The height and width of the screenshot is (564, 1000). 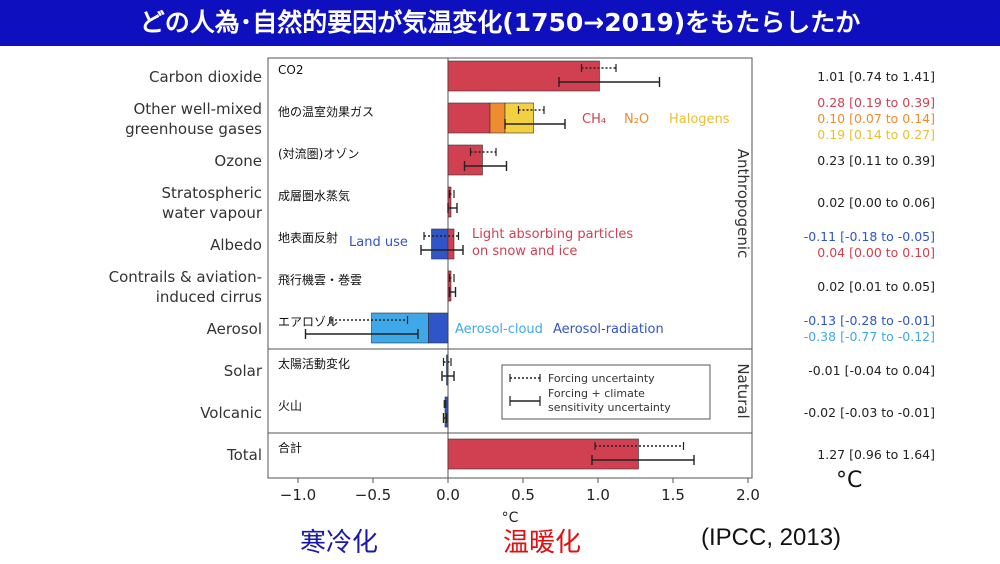 What do you see at coordinates (314, 363) in the screenshot?
I see `category-label-jp: 太陽活動変化` at bounding box center [314, 363].